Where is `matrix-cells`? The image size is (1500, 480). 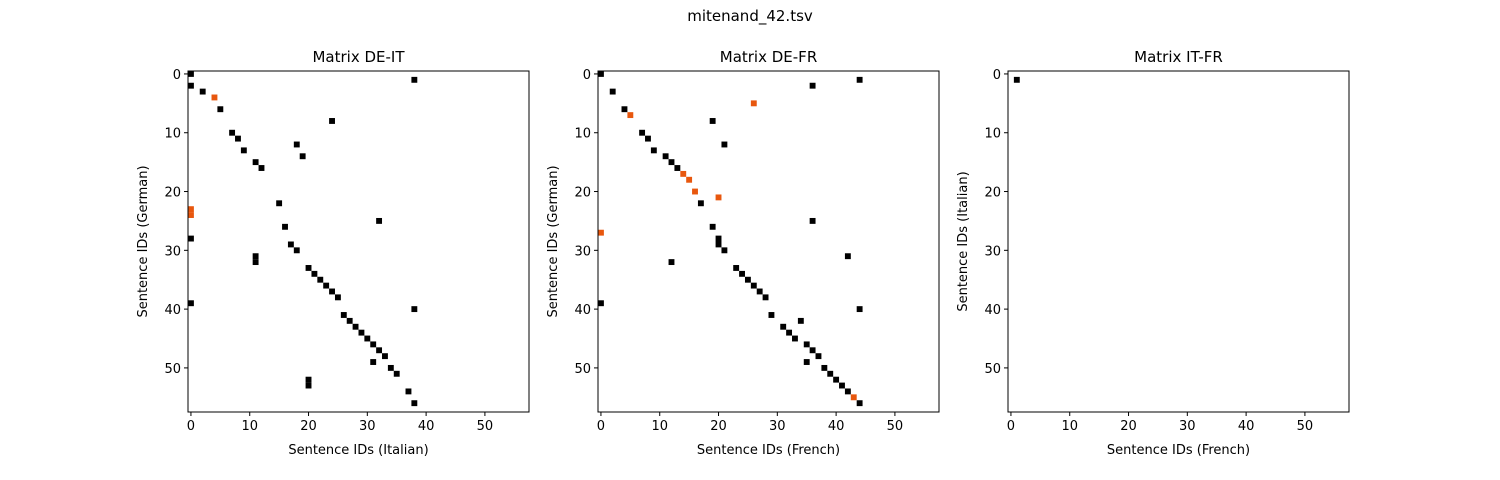 matrix-cells is located at coordinates (1016, 79).